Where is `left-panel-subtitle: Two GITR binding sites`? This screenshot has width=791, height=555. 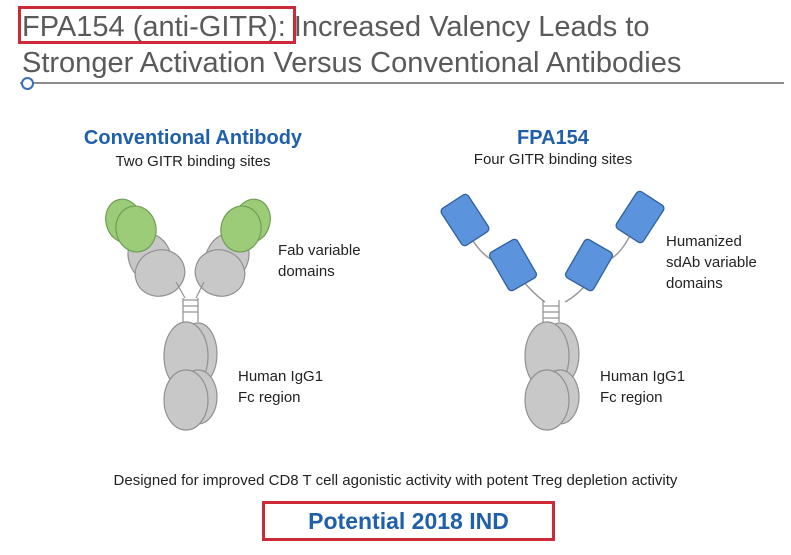 left-panel-subtitle: Two GITR binding sites is located at coordinates (193, 161).